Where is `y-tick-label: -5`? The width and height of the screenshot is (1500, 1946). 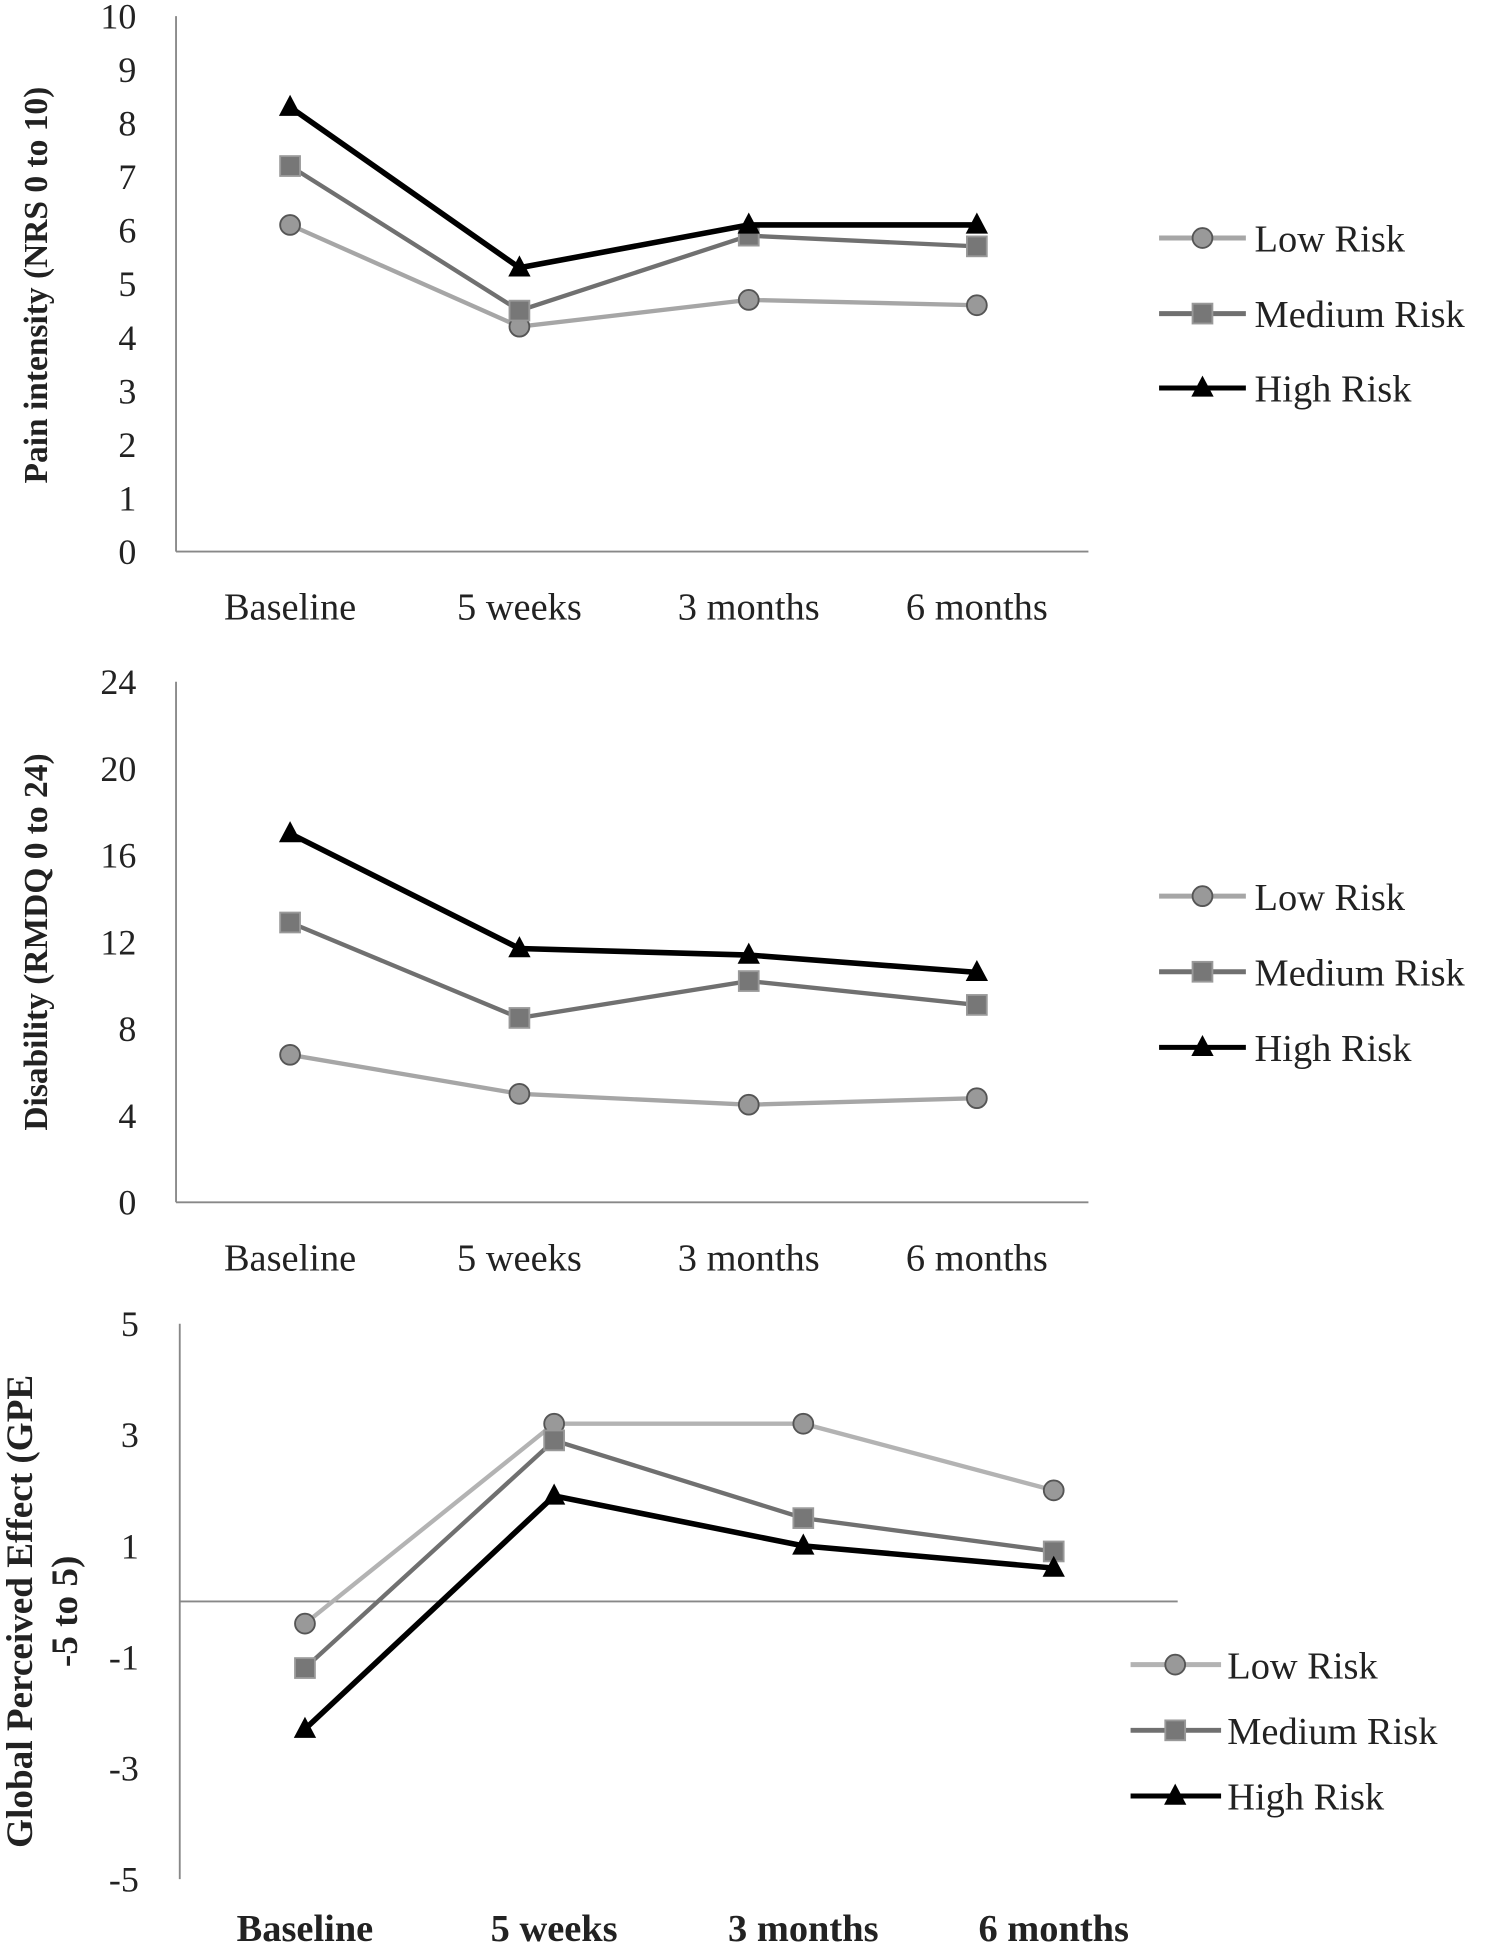 y-tick-label: -5 is located at coordinates (124, 1879).